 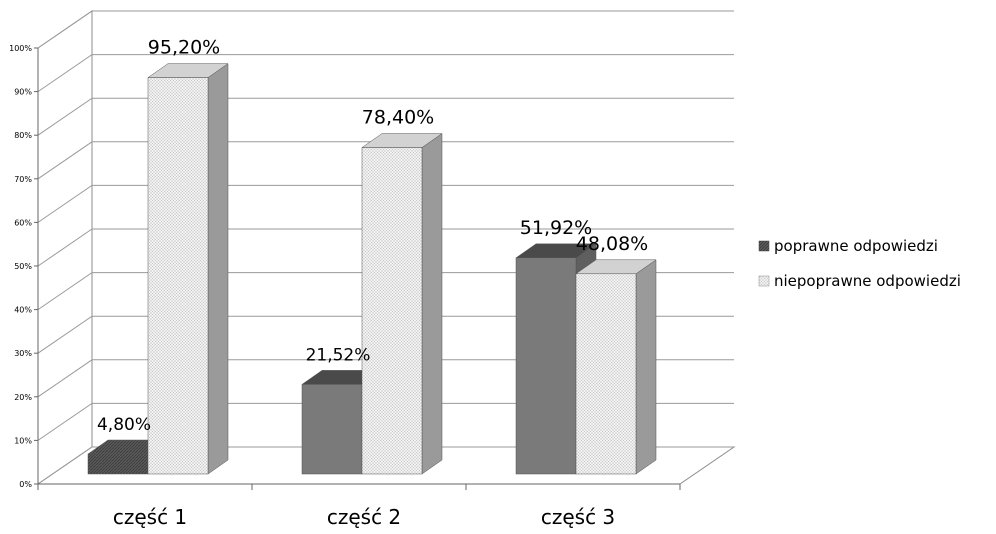 I want to click on data-label: 21,52%, so click(x=338, y=355).